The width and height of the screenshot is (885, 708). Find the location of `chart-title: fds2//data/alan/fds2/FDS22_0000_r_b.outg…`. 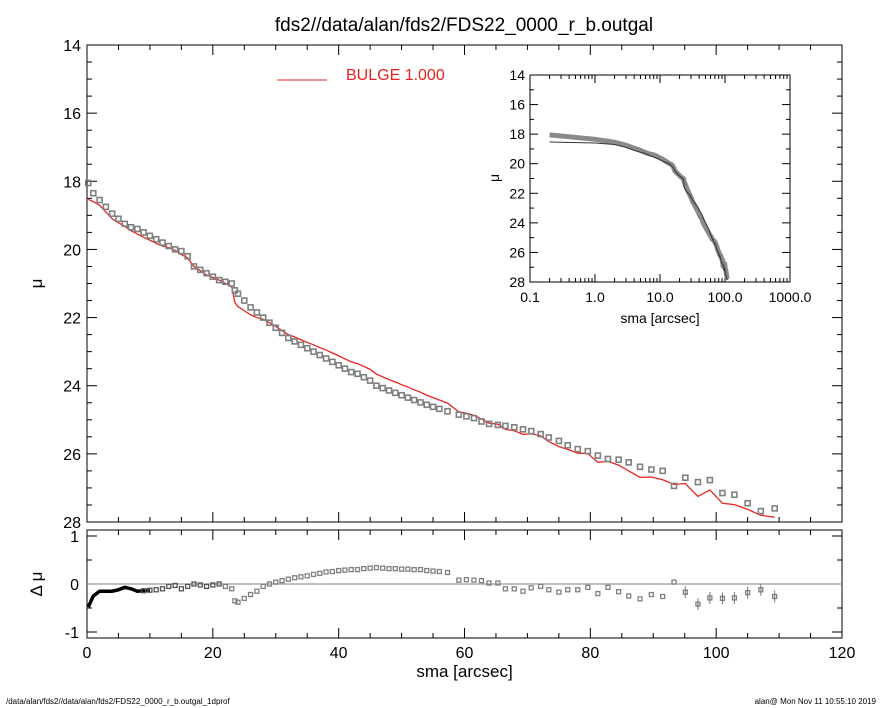

chart-title: fds2//data/alan/fds2/FDS22_0000_r_b.outg… is located at coordinates (464, 25).